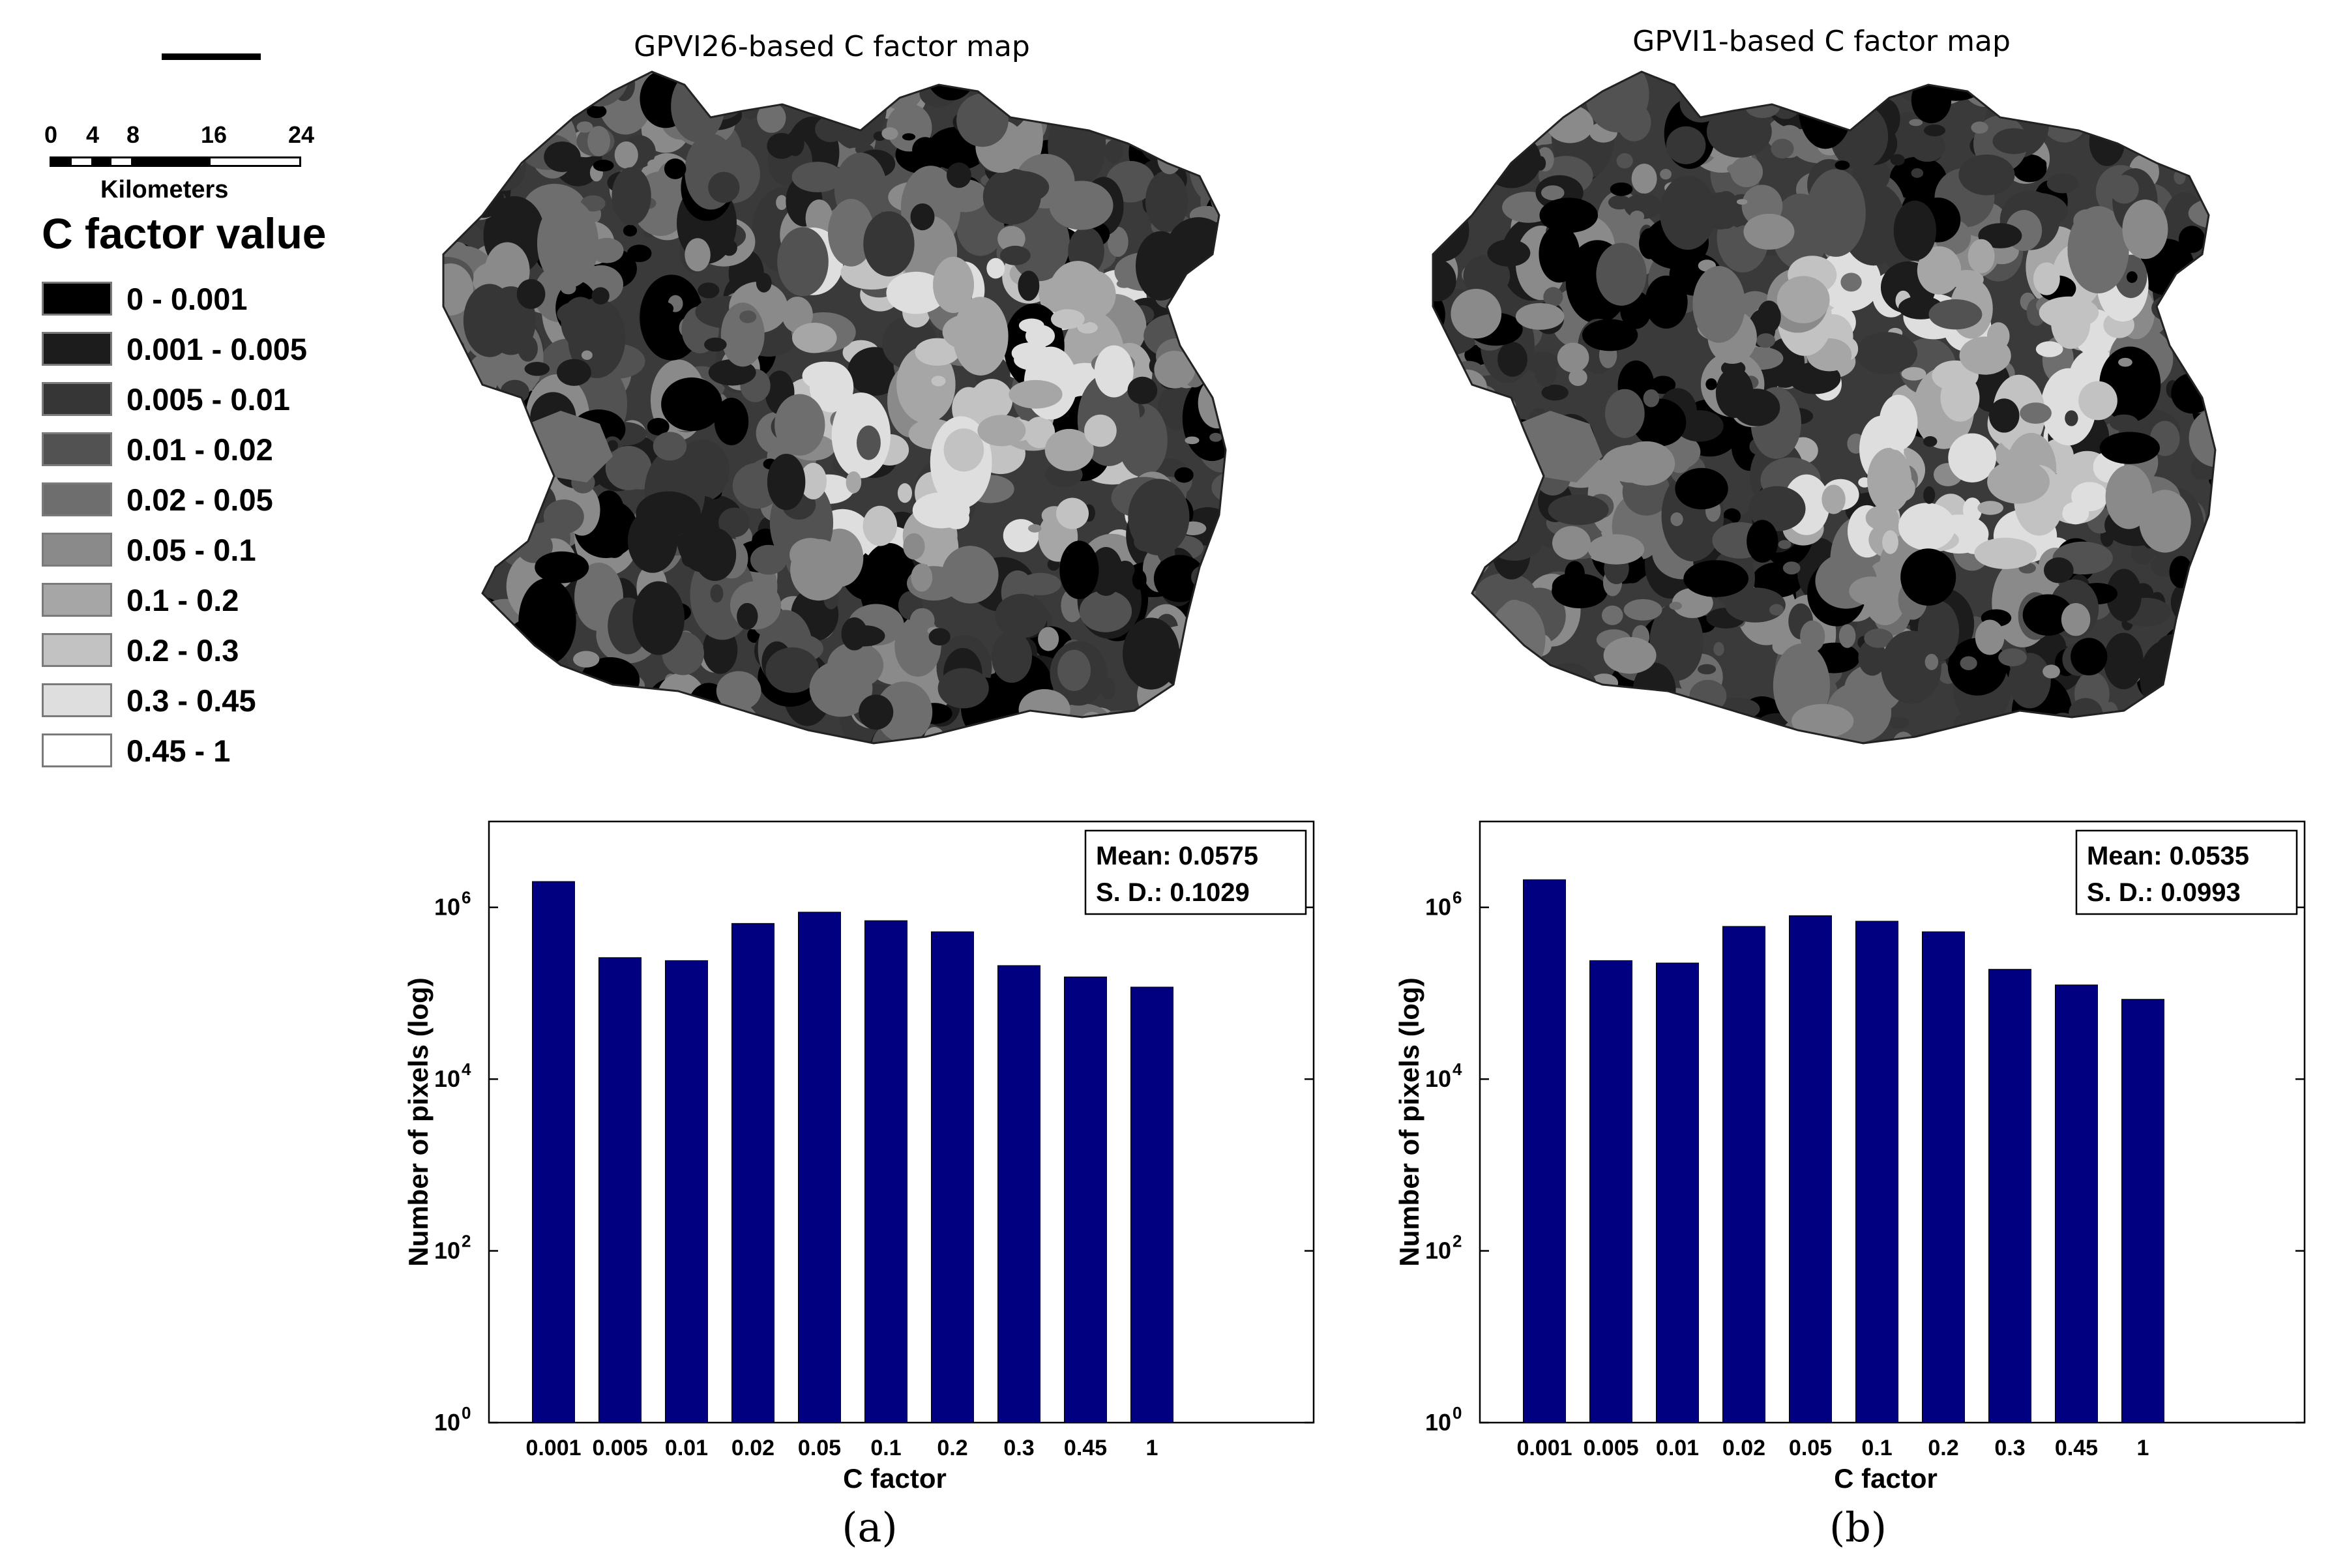 This screenshot has height=1568, width=2330. I want to click on scale-tick-24: 24, so click(301, 135).